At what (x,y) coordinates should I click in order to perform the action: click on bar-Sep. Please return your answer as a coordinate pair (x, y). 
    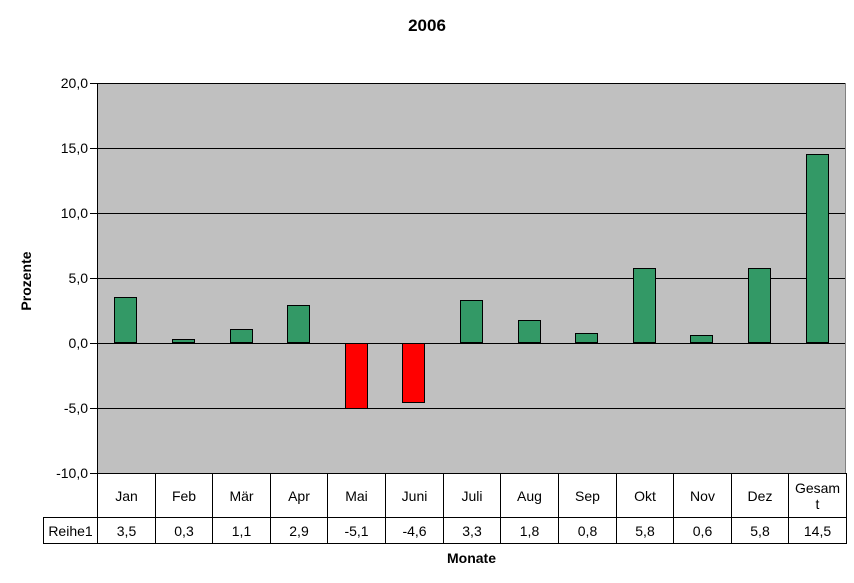
    Looking at the image, I should click on (586, 338).